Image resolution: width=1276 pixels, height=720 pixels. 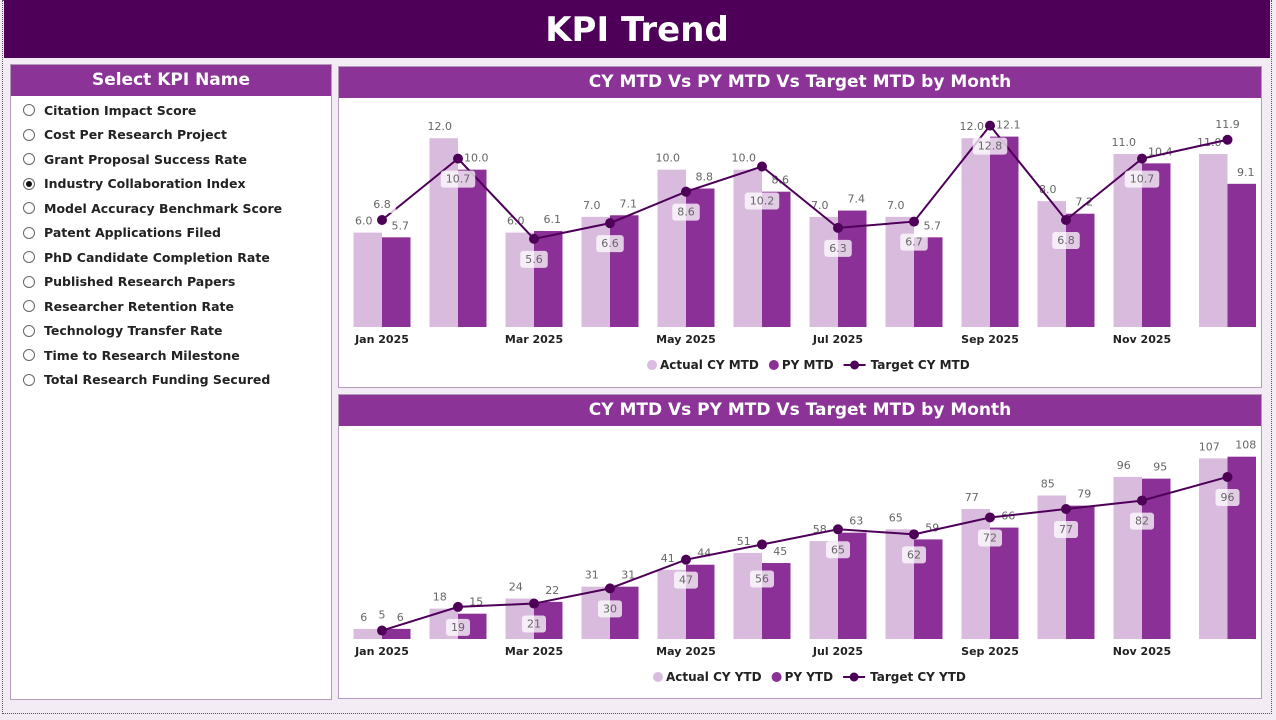 What do you see at coordinates (1209, 446) in the screenshot?
I see `actual-data-label: 107` at bounding box center [1209, 446].